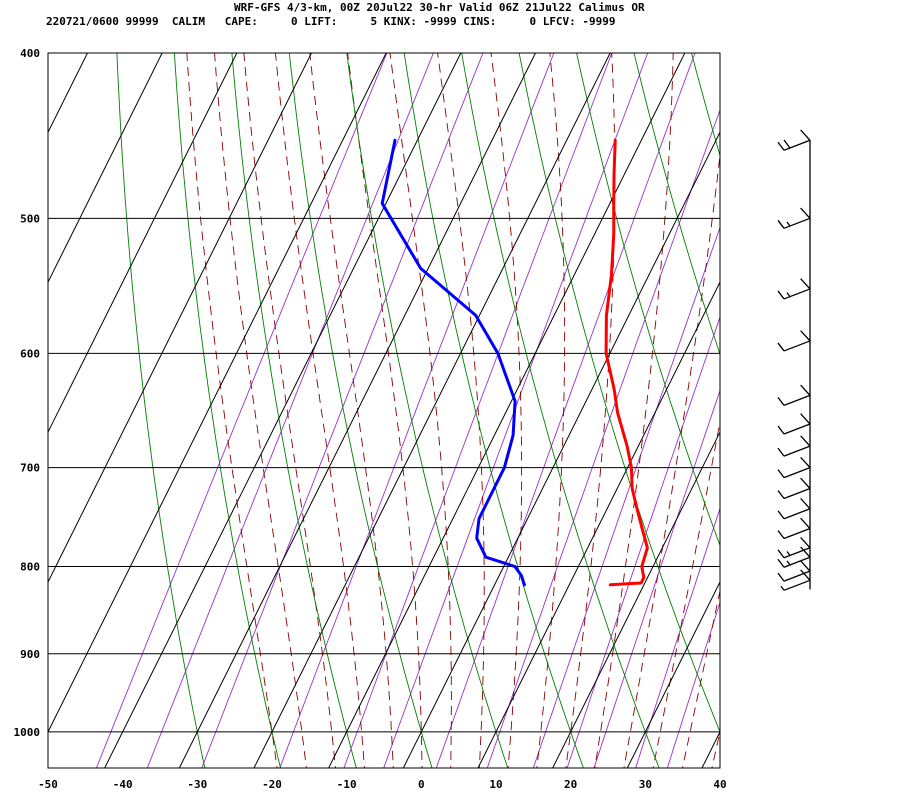 The width and height of the screenshot is (900, 800). Describe the element at coordinates (794, 360) in the screenshot. I see `wind-barb-column` at that location.